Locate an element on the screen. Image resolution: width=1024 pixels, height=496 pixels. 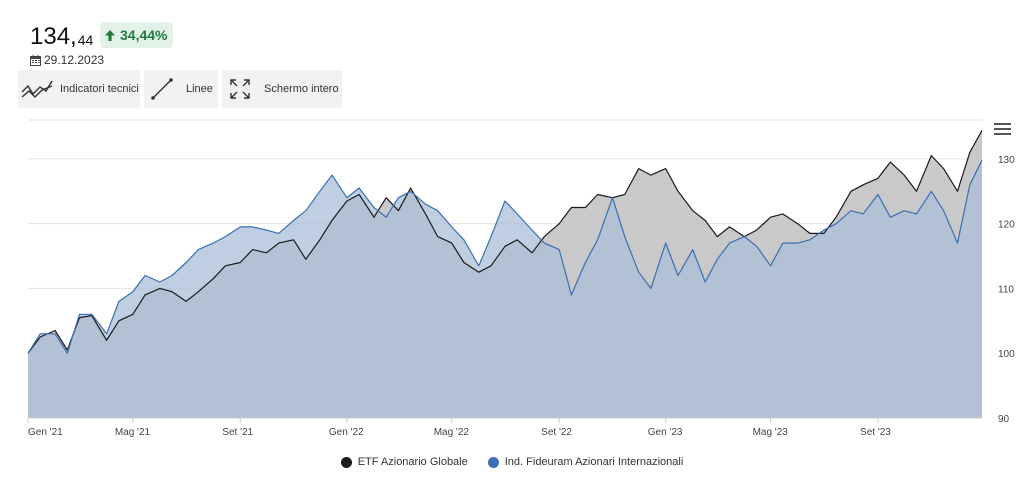
calendar-icon is located at coordinates (35, 60).